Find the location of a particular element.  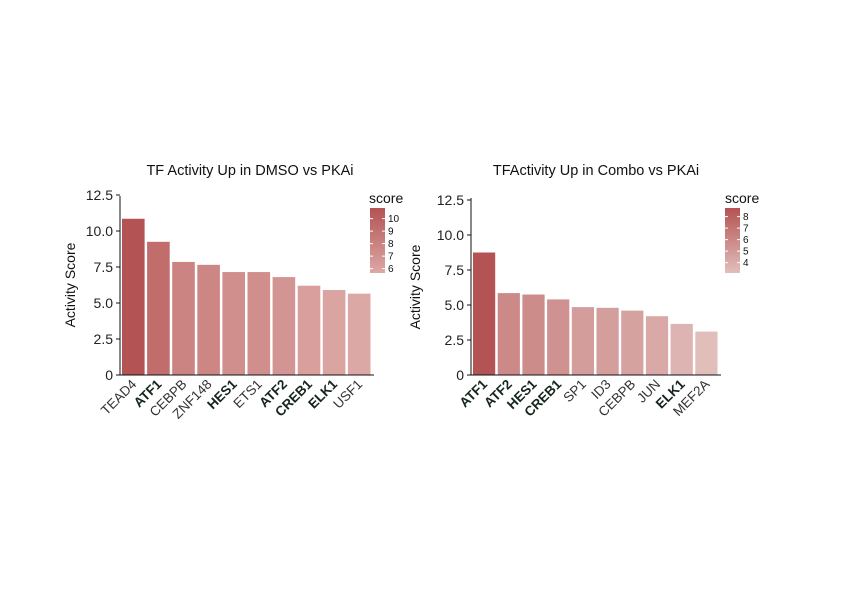

bar-mef2a is located at coordinates (706, 353).